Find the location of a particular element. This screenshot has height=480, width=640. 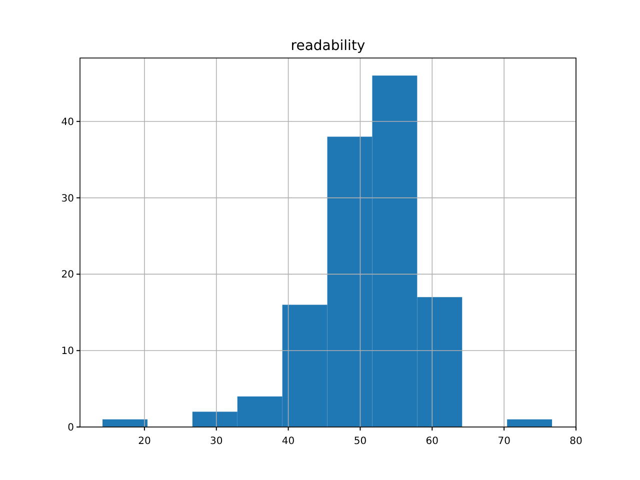

y-tick-label: 0 is located at coordinates (71, 428).